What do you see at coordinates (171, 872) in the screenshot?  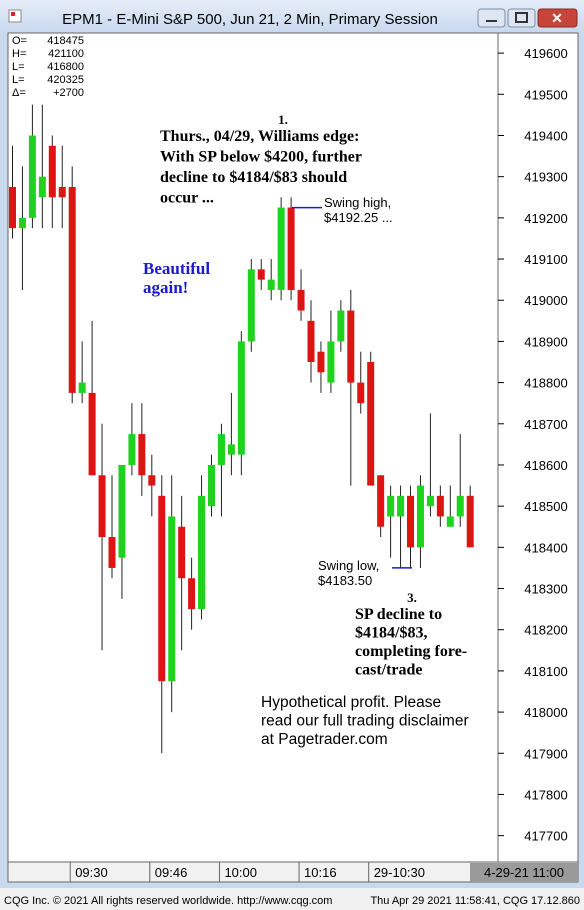 I see `x-tick-label: 09:46` at bounding box center [171, 872].